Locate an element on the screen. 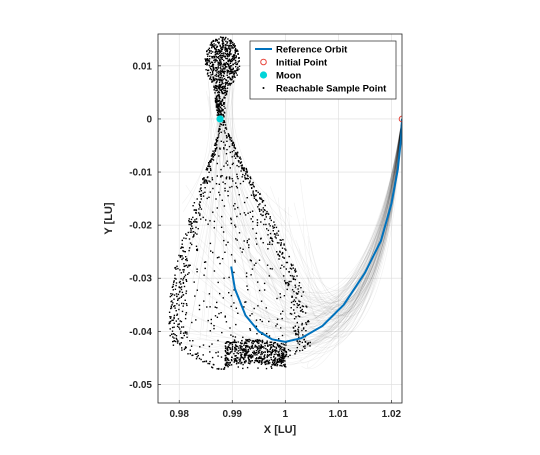 The height and width of the screenshot is (455, 540). legend-initial-point-label: Initial Point is located at coordinates (302, 63).